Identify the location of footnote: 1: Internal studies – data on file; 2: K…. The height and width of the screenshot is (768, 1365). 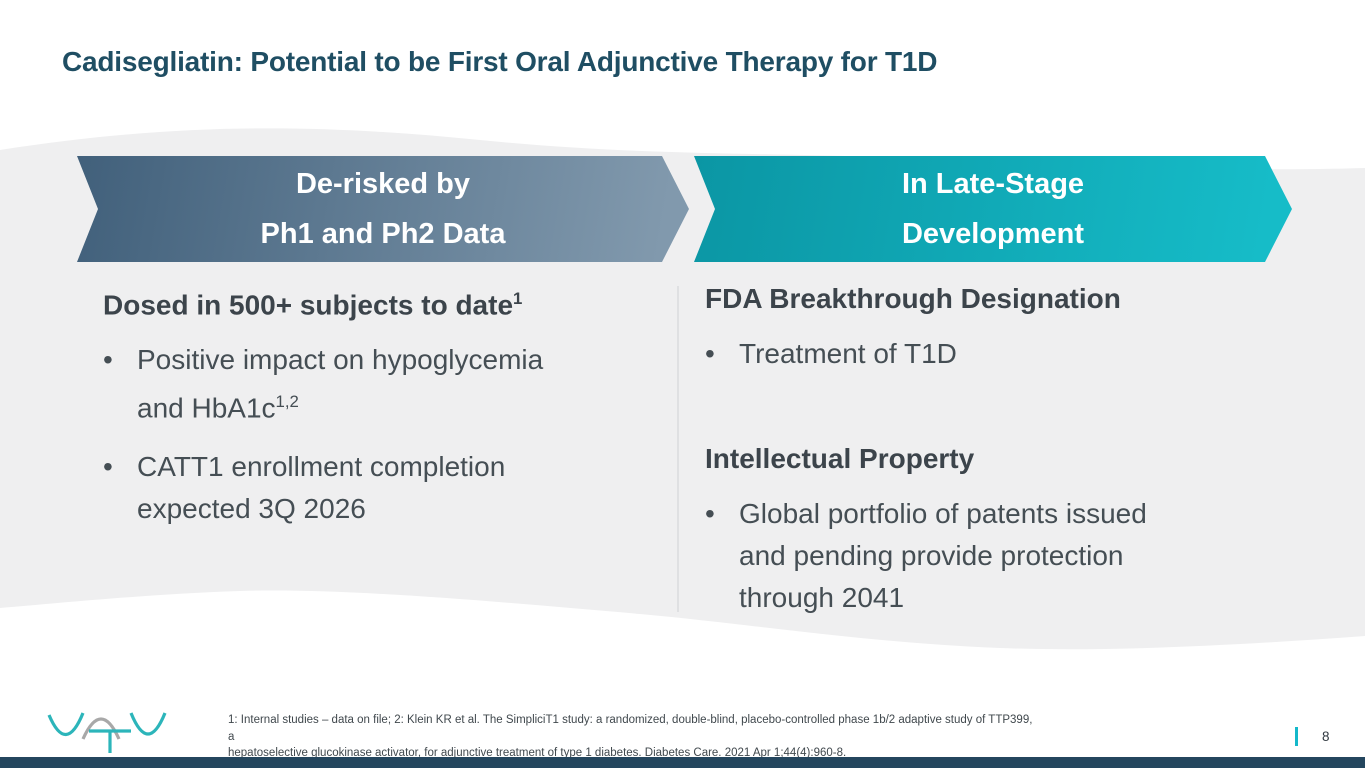
(633, 737).